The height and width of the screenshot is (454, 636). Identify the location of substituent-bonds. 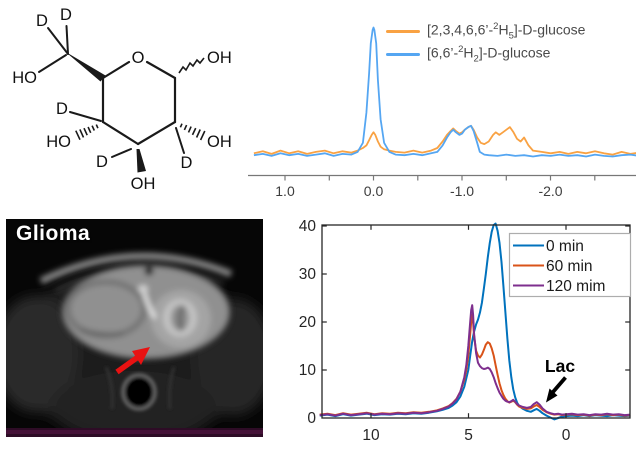
(111, 91).